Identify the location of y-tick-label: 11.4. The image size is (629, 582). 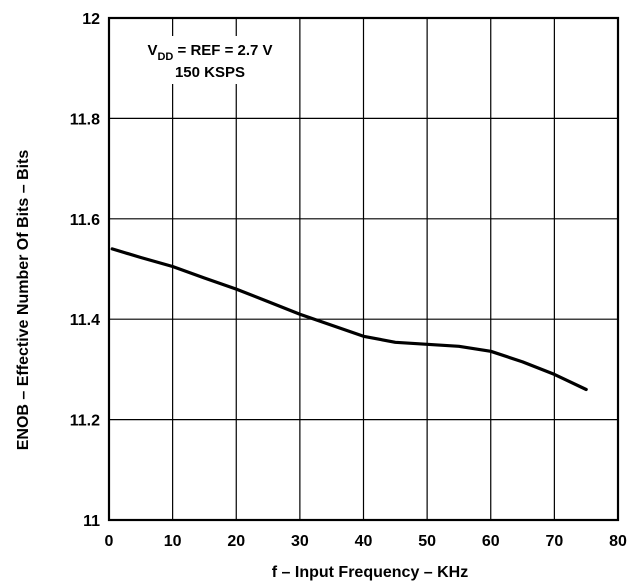
(85, 320).